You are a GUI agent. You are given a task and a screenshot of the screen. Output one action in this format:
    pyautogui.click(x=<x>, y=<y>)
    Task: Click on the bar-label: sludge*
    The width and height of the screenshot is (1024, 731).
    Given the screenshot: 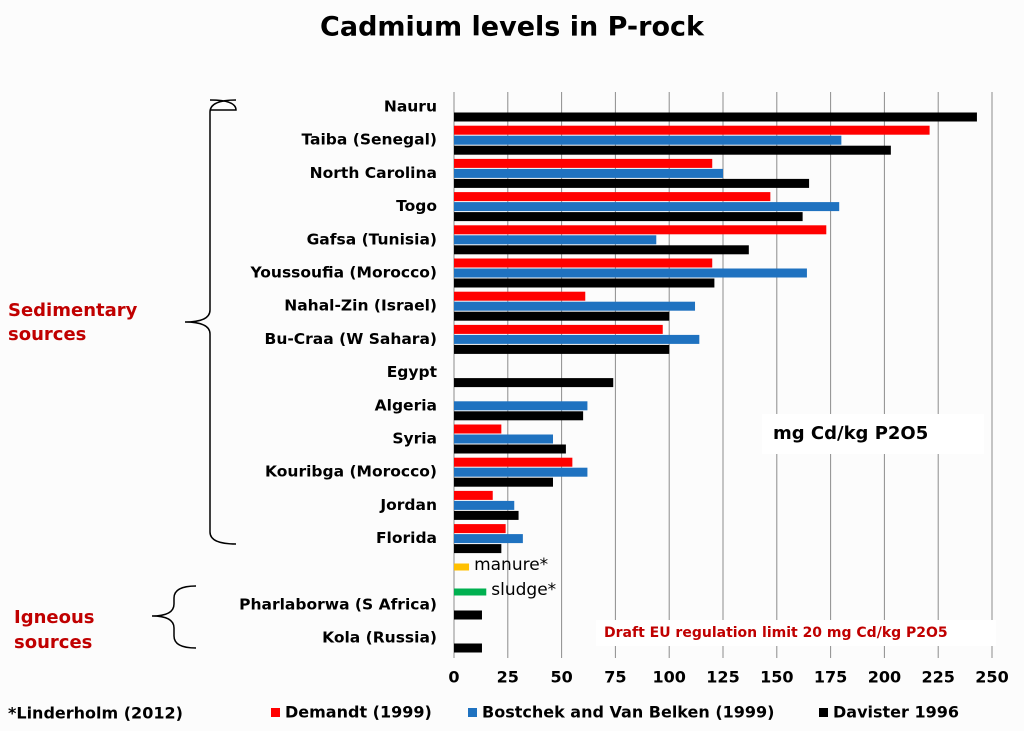 What is the action you would take?
    pyautogui.click(x=523, y=590)
    